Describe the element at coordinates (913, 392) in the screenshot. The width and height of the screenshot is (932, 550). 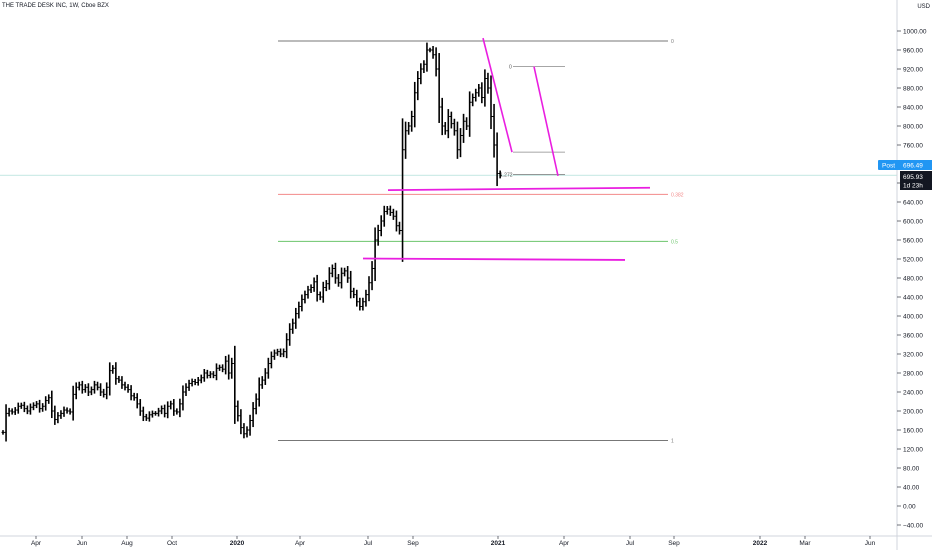
I see `price-tick-label: 240.00` at that location.